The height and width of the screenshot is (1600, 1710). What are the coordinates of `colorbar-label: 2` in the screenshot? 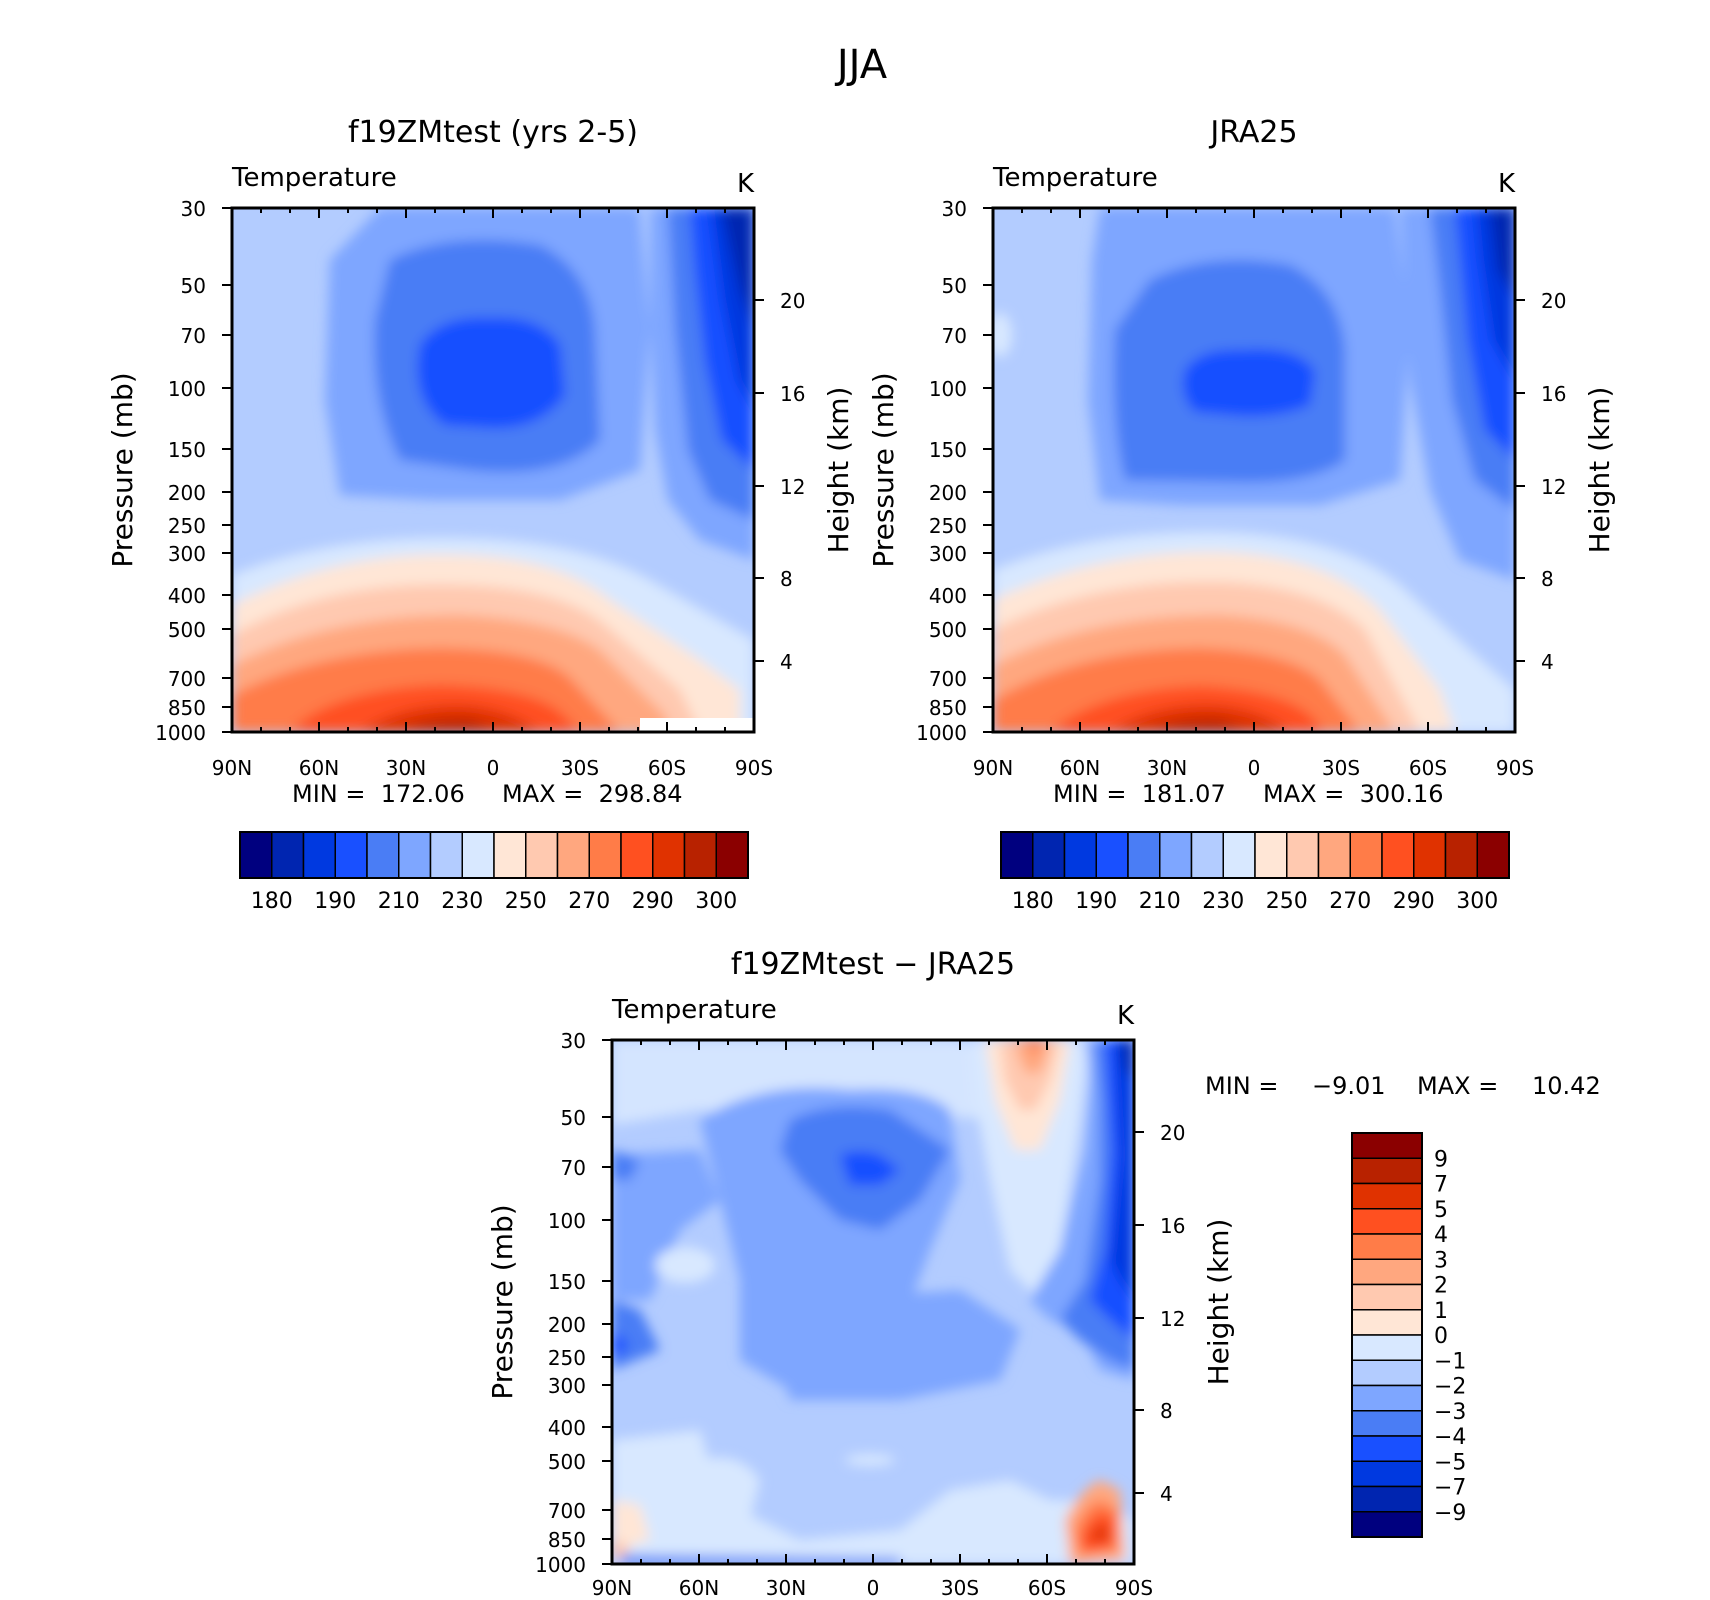 It's located at (1441, 1286).